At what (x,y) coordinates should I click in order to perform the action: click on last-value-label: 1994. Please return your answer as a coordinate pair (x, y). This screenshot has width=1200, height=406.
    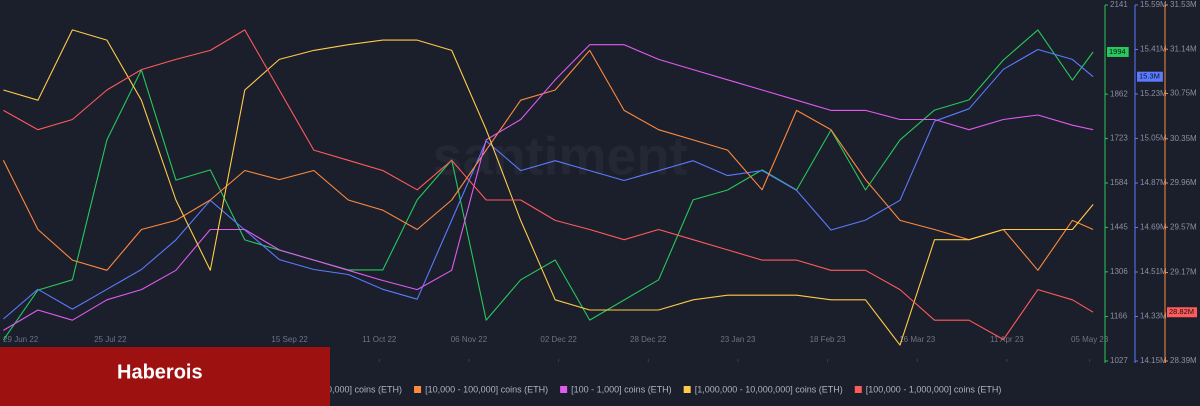
    Looking at the image, I should click on (1118, 52).